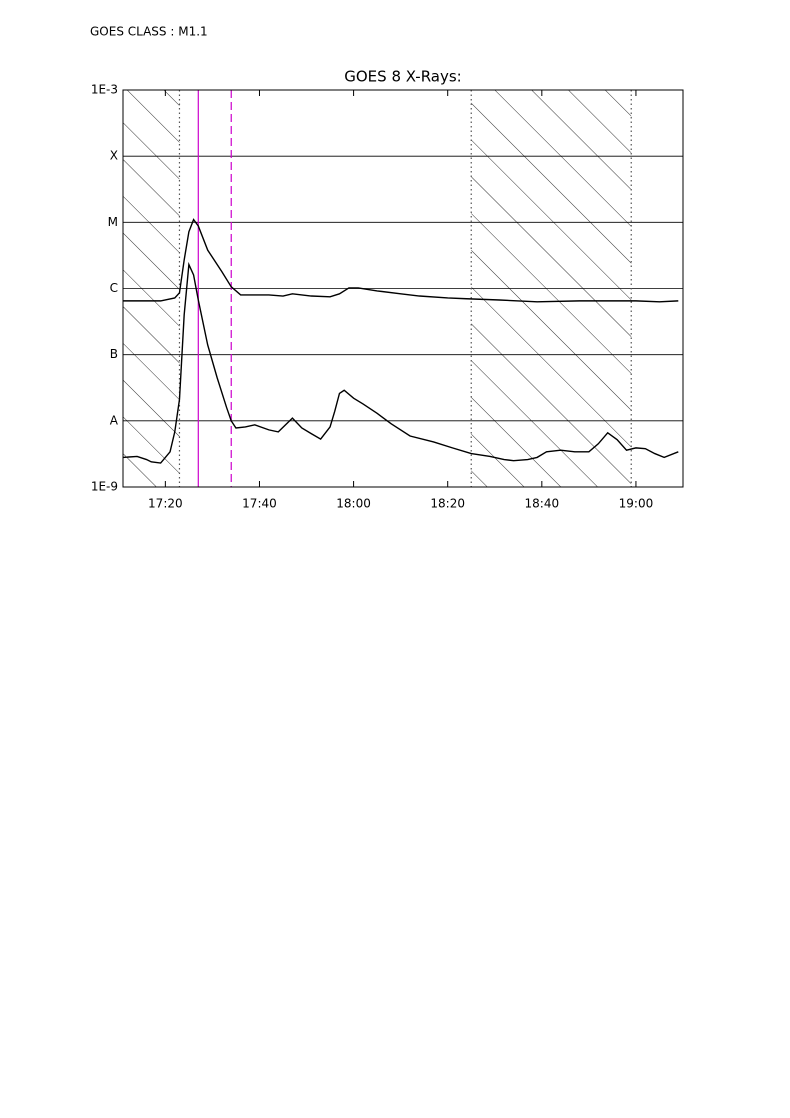  Describe the element at coordinates (104, 90) in the screenshot. I see `y-tick-label: 1E-3` at that location.